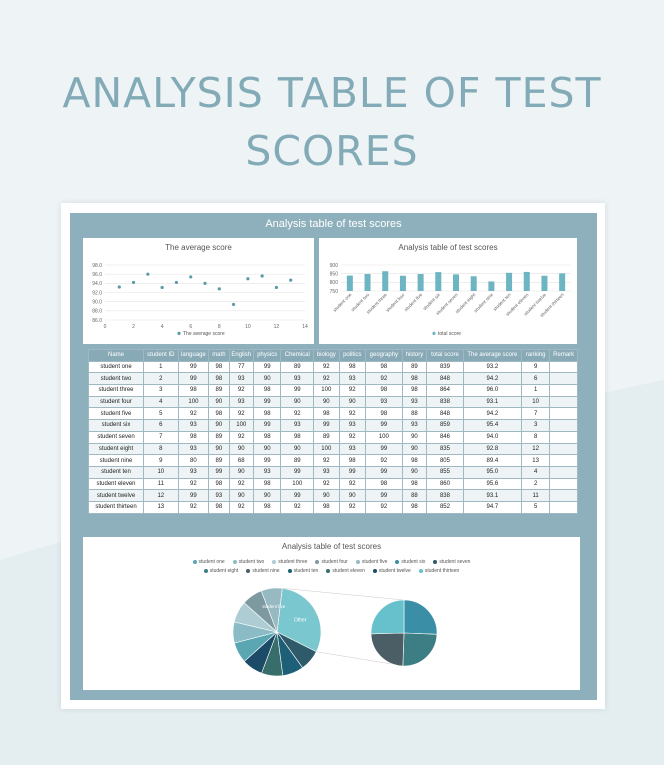 The image size is (664, 765). I want to click on header-cell: math, so click(219, 355).